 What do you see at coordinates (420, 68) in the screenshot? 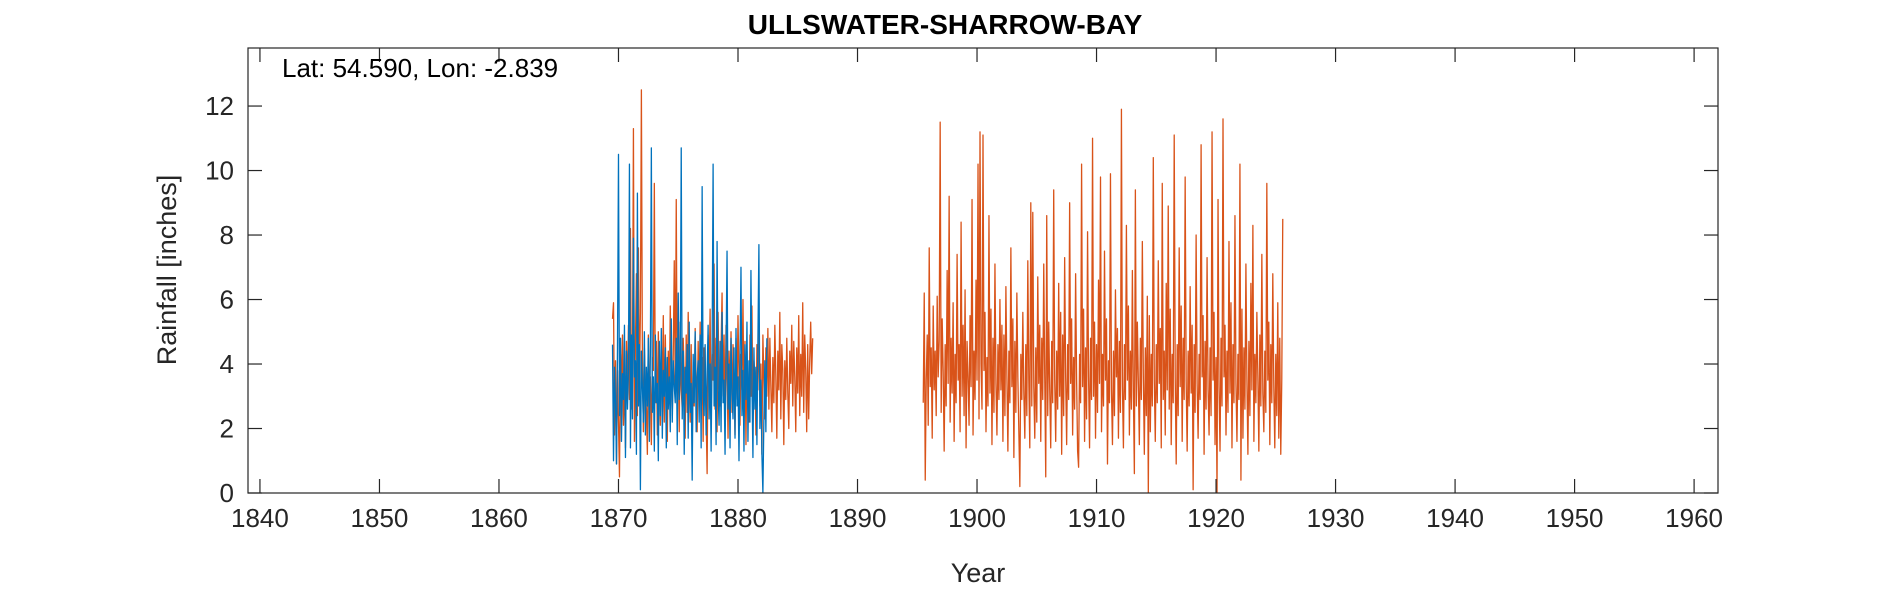
I see `location-annotation: Lat: 54.590, Lon: -2.839` at bounding box center [420, 68].